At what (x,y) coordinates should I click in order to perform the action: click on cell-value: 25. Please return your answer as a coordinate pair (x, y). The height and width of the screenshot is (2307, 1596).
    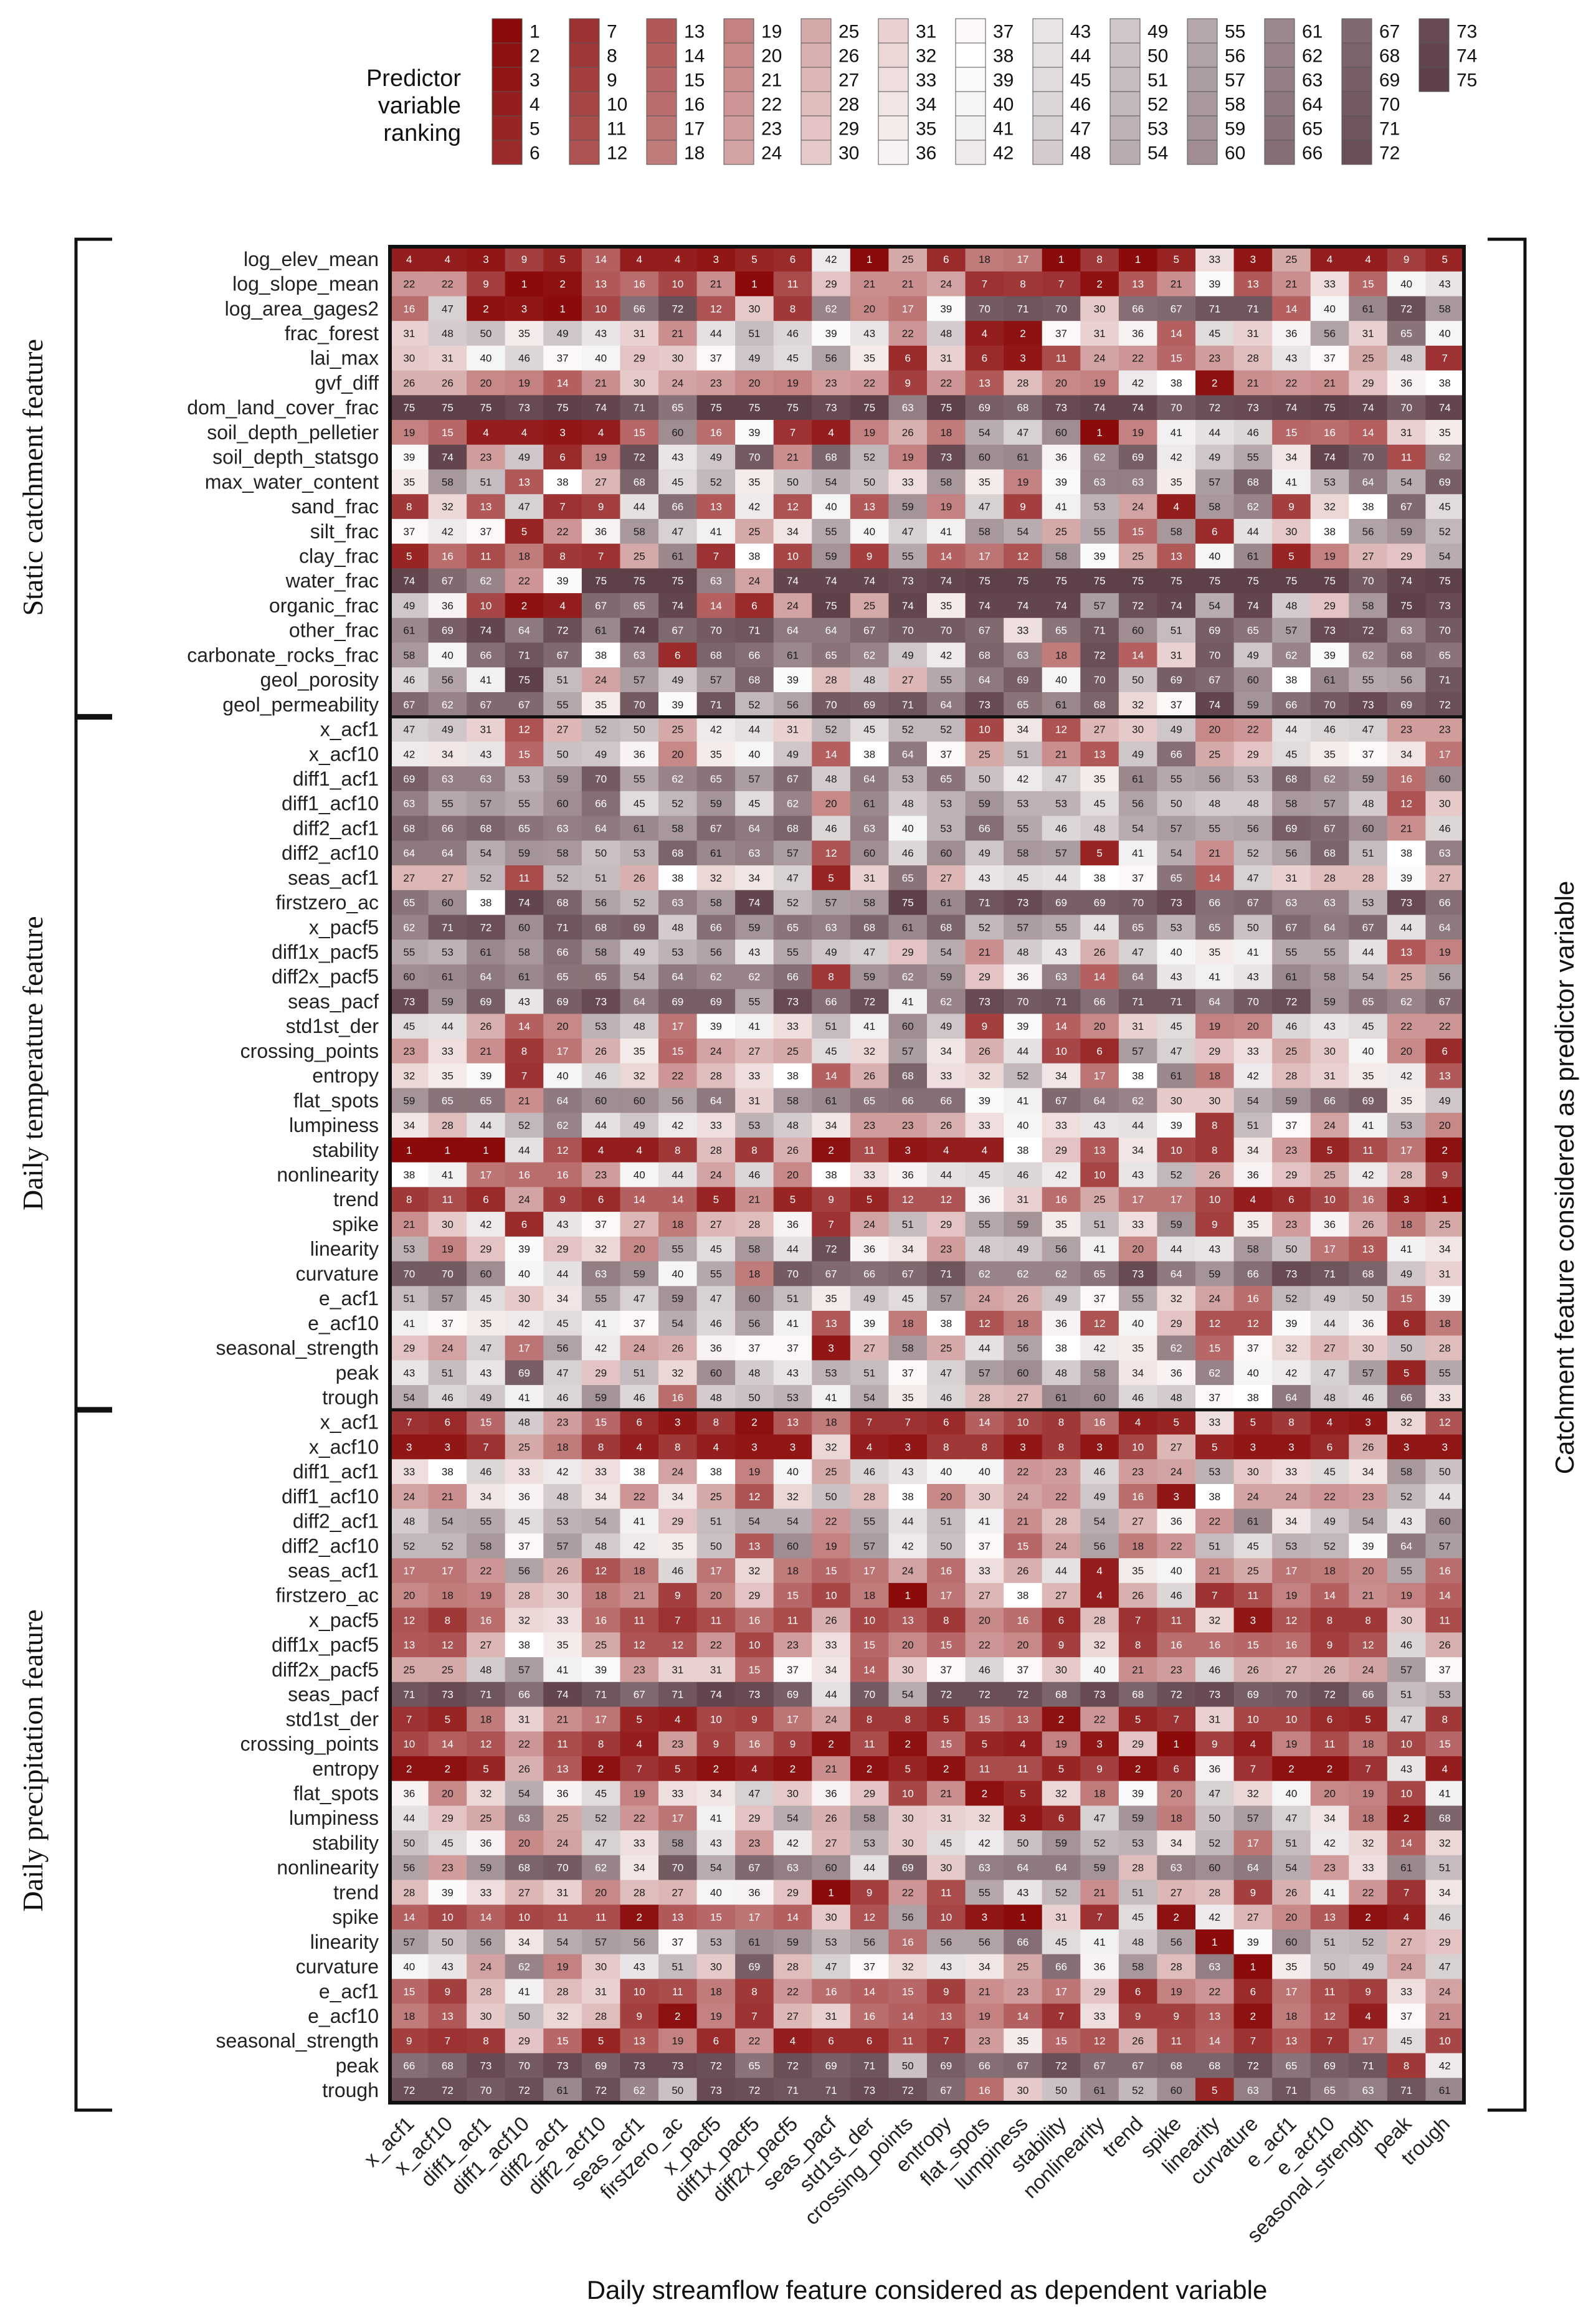
    Looking at the image, I should click on (1138, 557).